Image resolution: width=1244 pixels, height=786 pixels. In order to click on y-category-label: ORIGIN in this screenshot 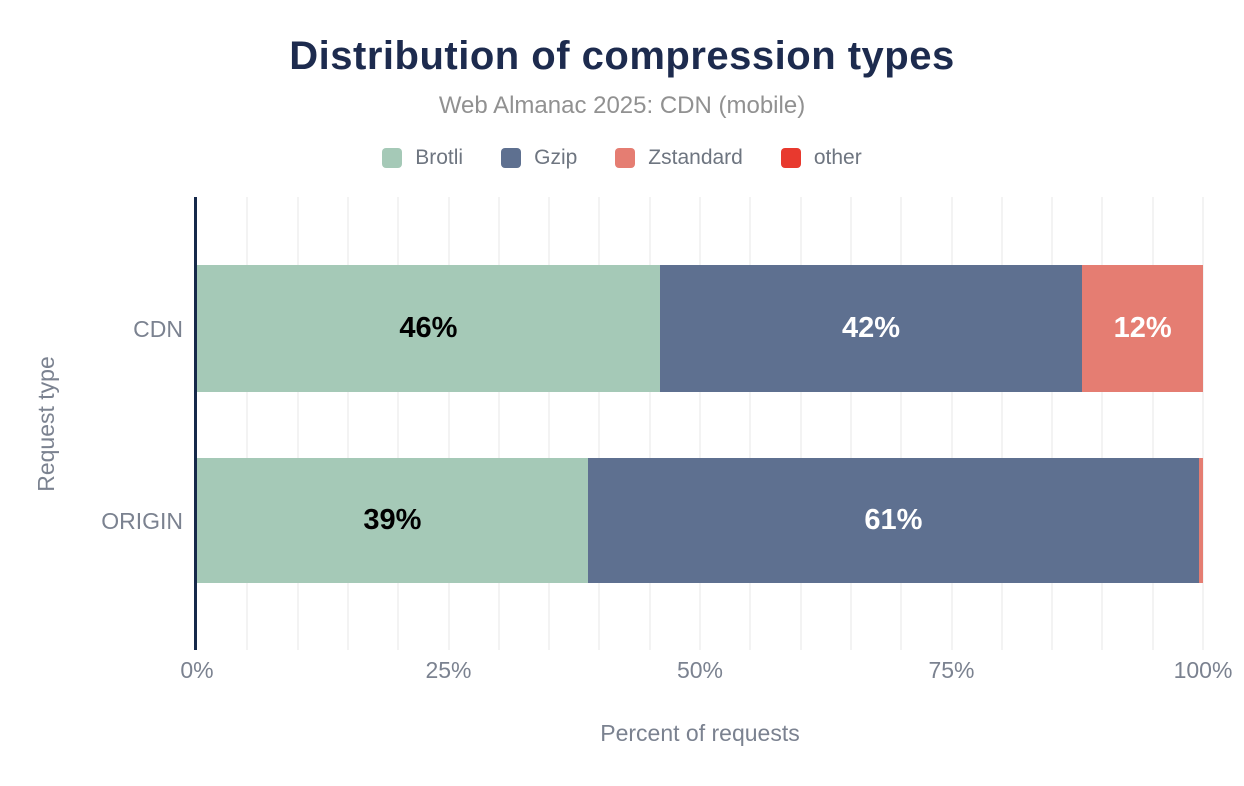, I will do `click(142, 520)`.